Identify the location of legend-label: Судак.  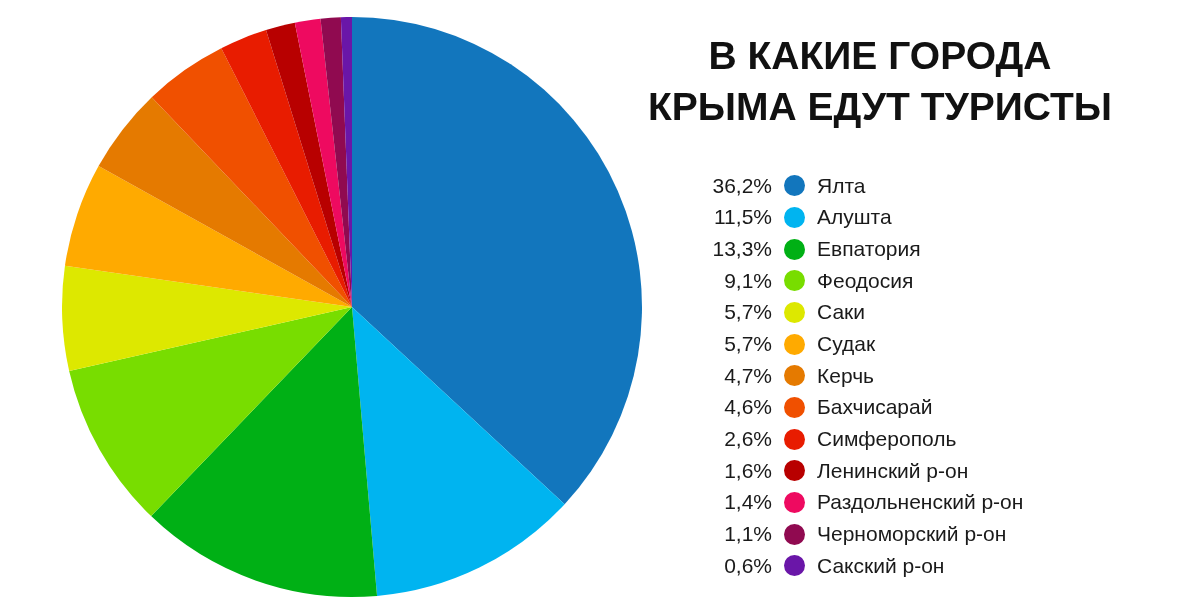
(846, 344).